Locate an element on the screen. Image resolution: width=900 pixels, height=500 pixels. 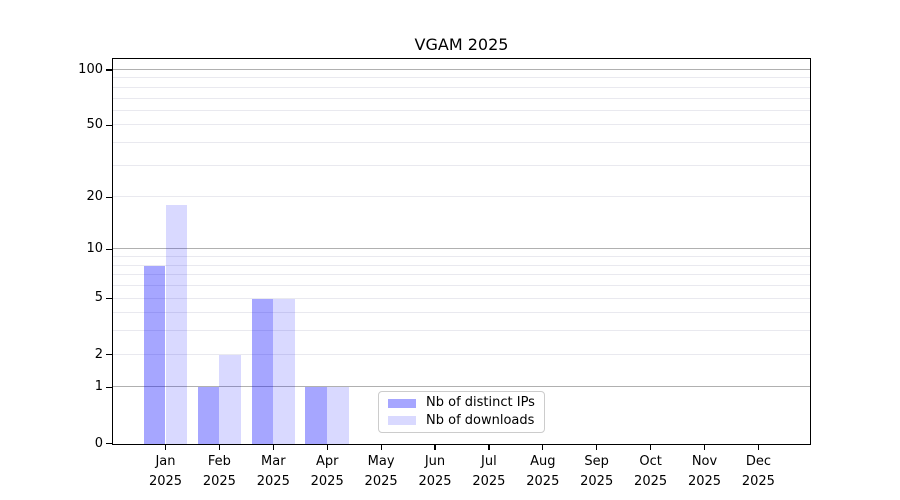
bar-mar-distinct-ips is located at coordinates (262, 371).